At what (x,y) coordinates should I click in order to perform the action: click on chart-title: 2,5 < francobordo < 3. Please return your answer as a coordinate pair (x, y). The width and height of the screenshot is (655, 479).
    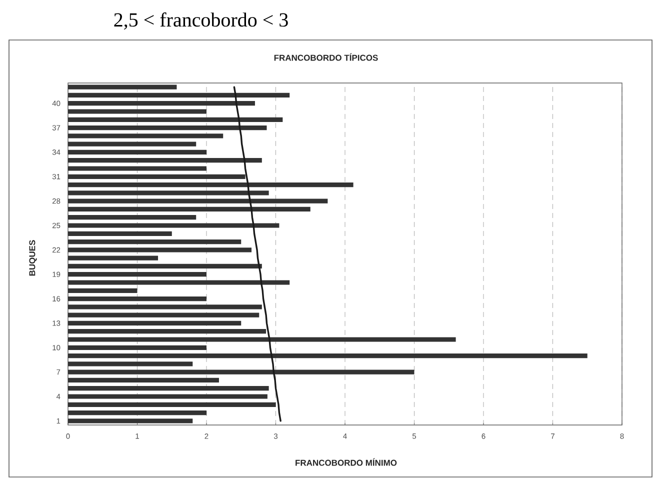
    Looking at the image, I should click on (201, 21).